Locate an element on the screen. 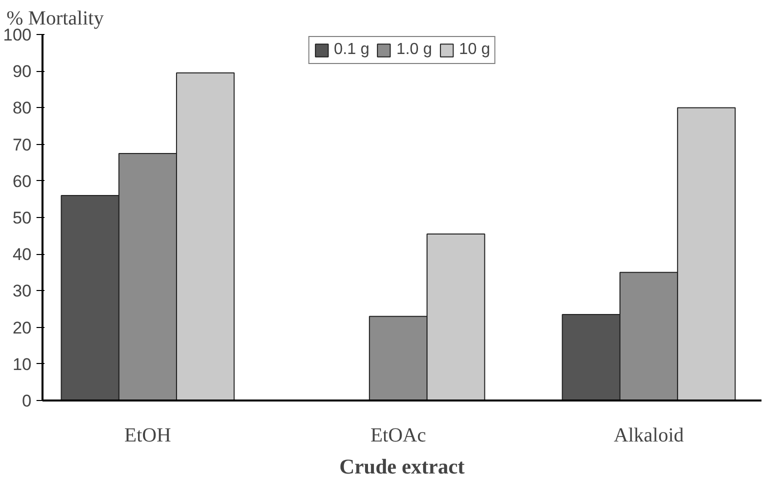  y-tick-label: 20 is located at coordinates (22, 328).